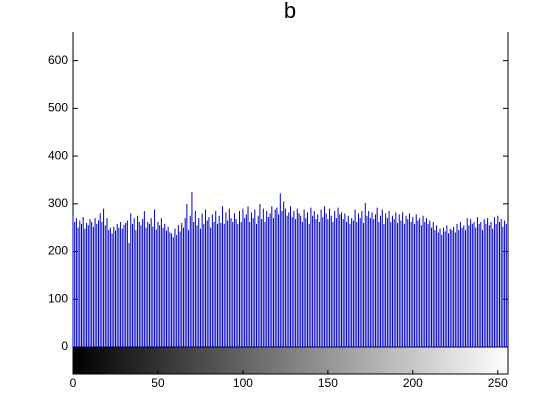 The width and height of the screenshot is (560, 420). I want to click on x-tick-label: 0, so click(73, 383).